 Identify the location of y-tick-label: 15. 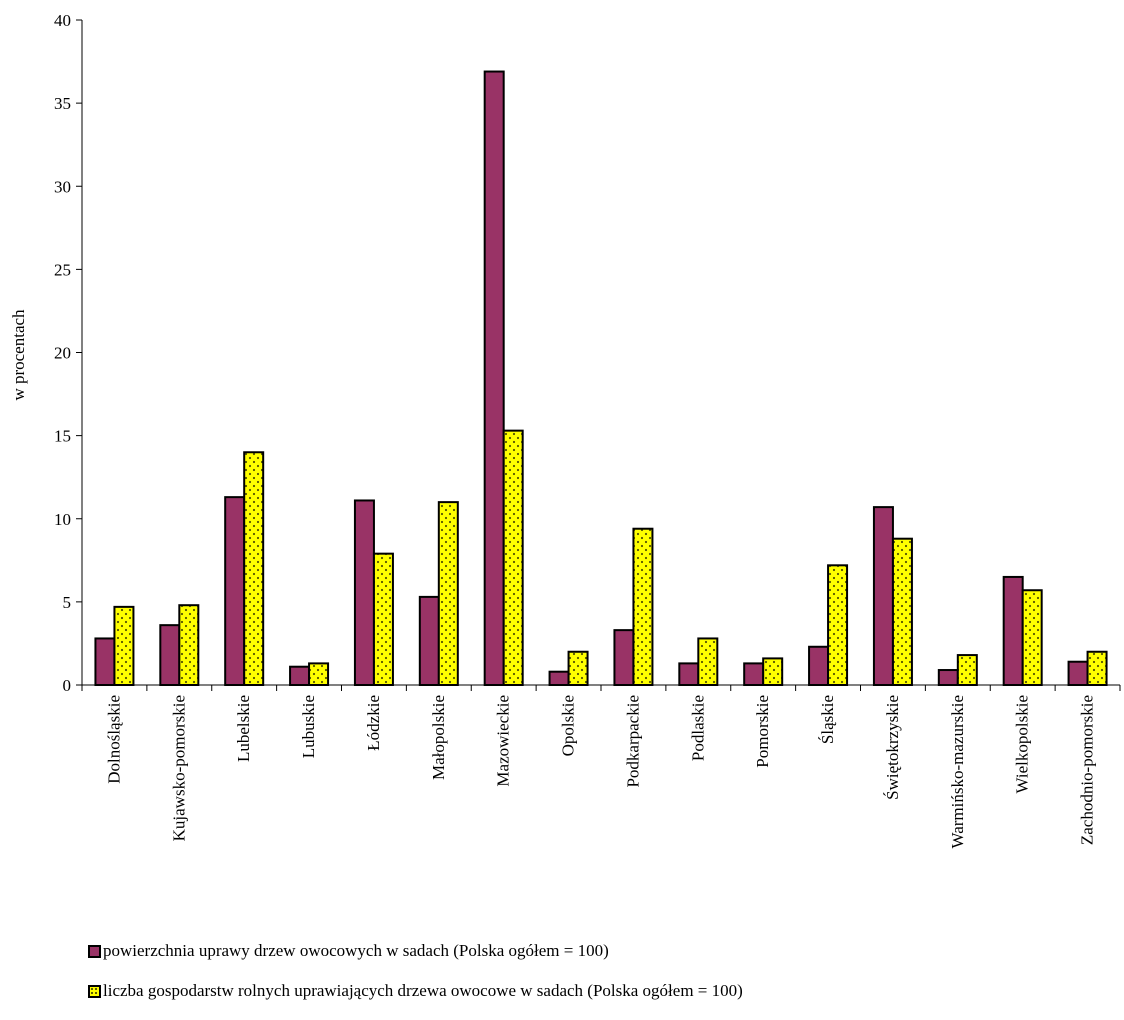
(62, 436).